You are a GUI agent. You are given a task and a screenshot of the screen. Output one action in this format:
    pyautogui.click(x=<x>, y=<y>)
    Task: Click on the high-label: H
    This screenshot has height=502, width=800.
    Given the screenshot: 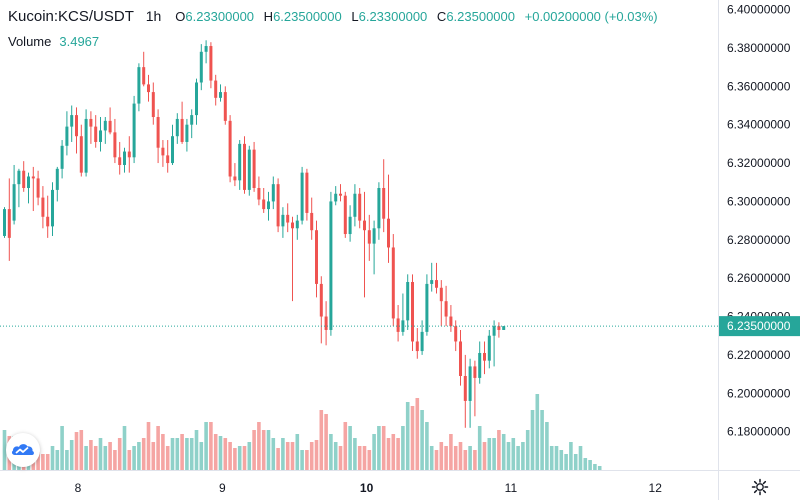 What is the action you would take?
    pyautogui.click(x=268, y=16)
    